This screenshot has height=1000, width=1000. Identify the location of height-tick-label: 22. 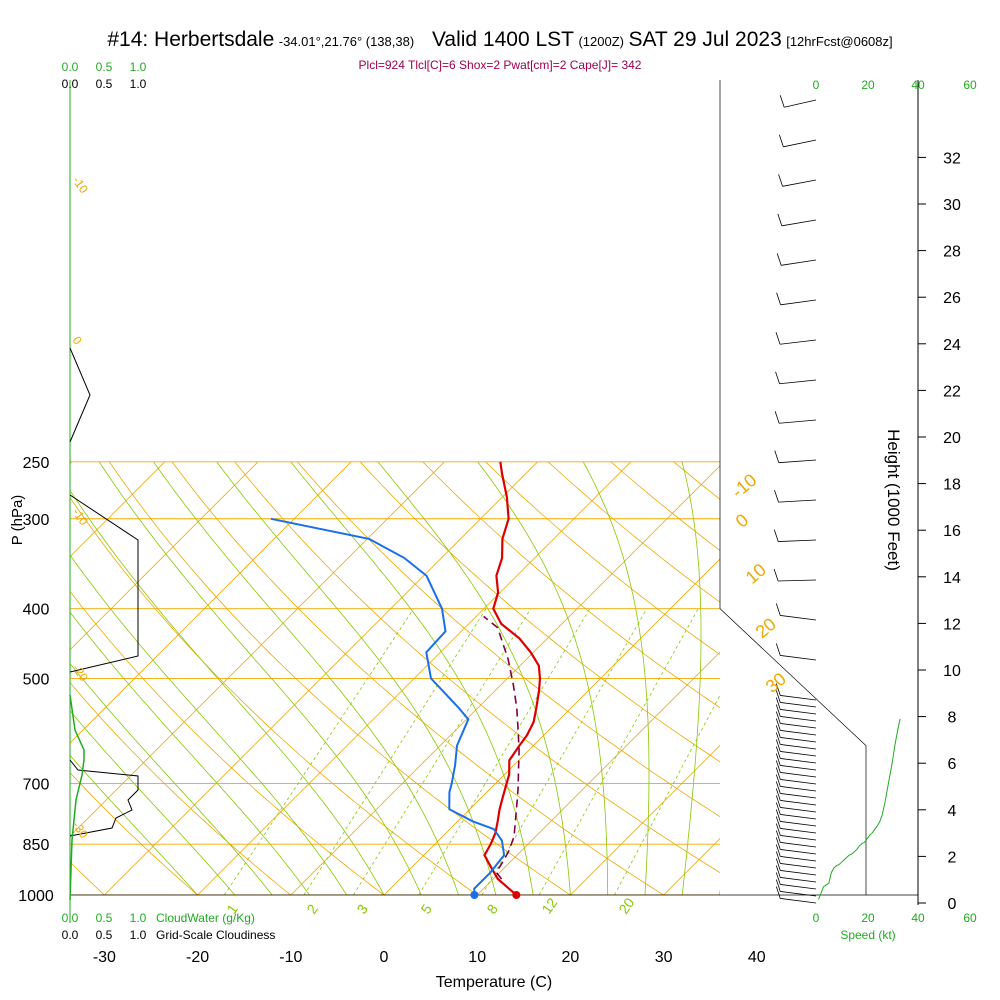
(952, 391).